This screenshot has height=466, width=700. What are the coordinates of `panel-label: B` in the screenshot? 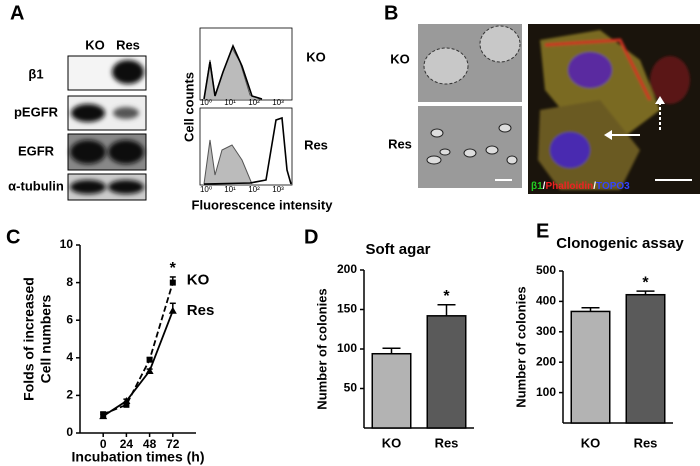 It's located at (391, 13).